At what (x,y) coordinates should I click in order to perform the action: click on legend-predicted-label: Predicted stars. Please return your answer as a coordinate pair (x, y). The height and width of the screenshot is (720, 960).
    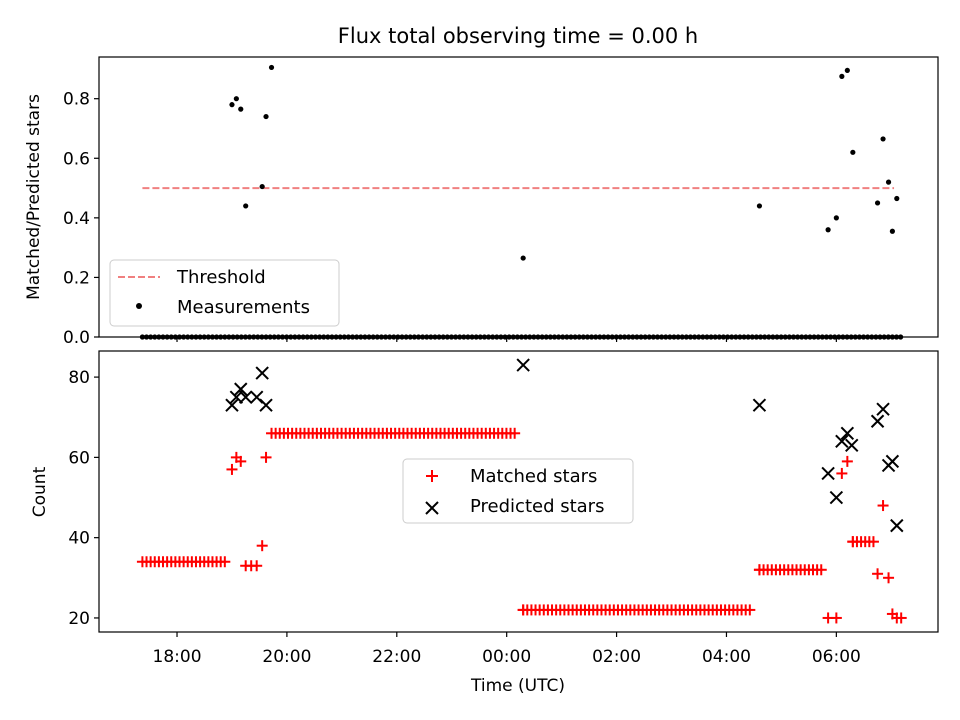
    Looking at the image, I should click on (537, 506).